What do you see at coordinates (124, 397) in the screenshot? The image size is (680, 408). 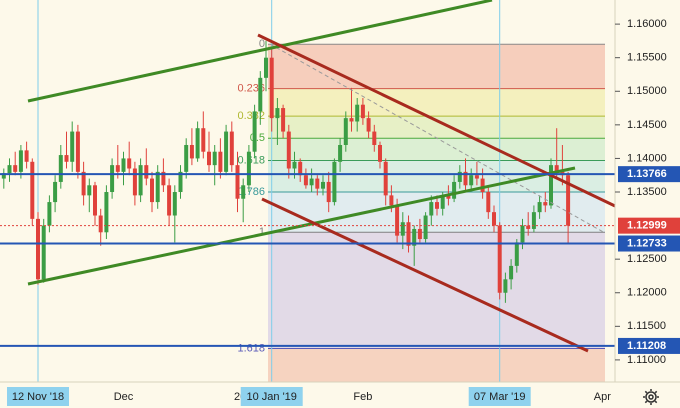 I see `x-tick-label: Dec` at bounding box center [124, 397].